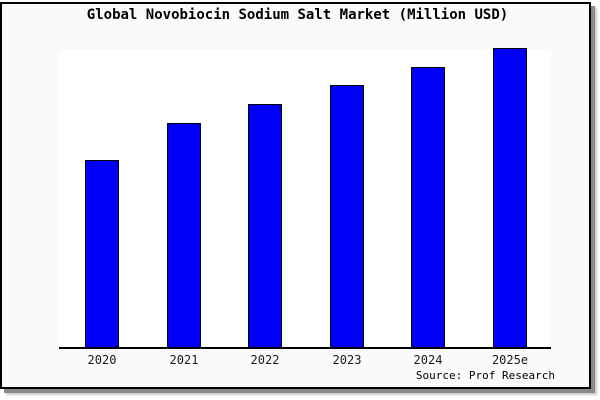  What do you see at coordinates (510, 197) in the screenshot?
I see `bar-2025e` at bounding box center [510, 197].